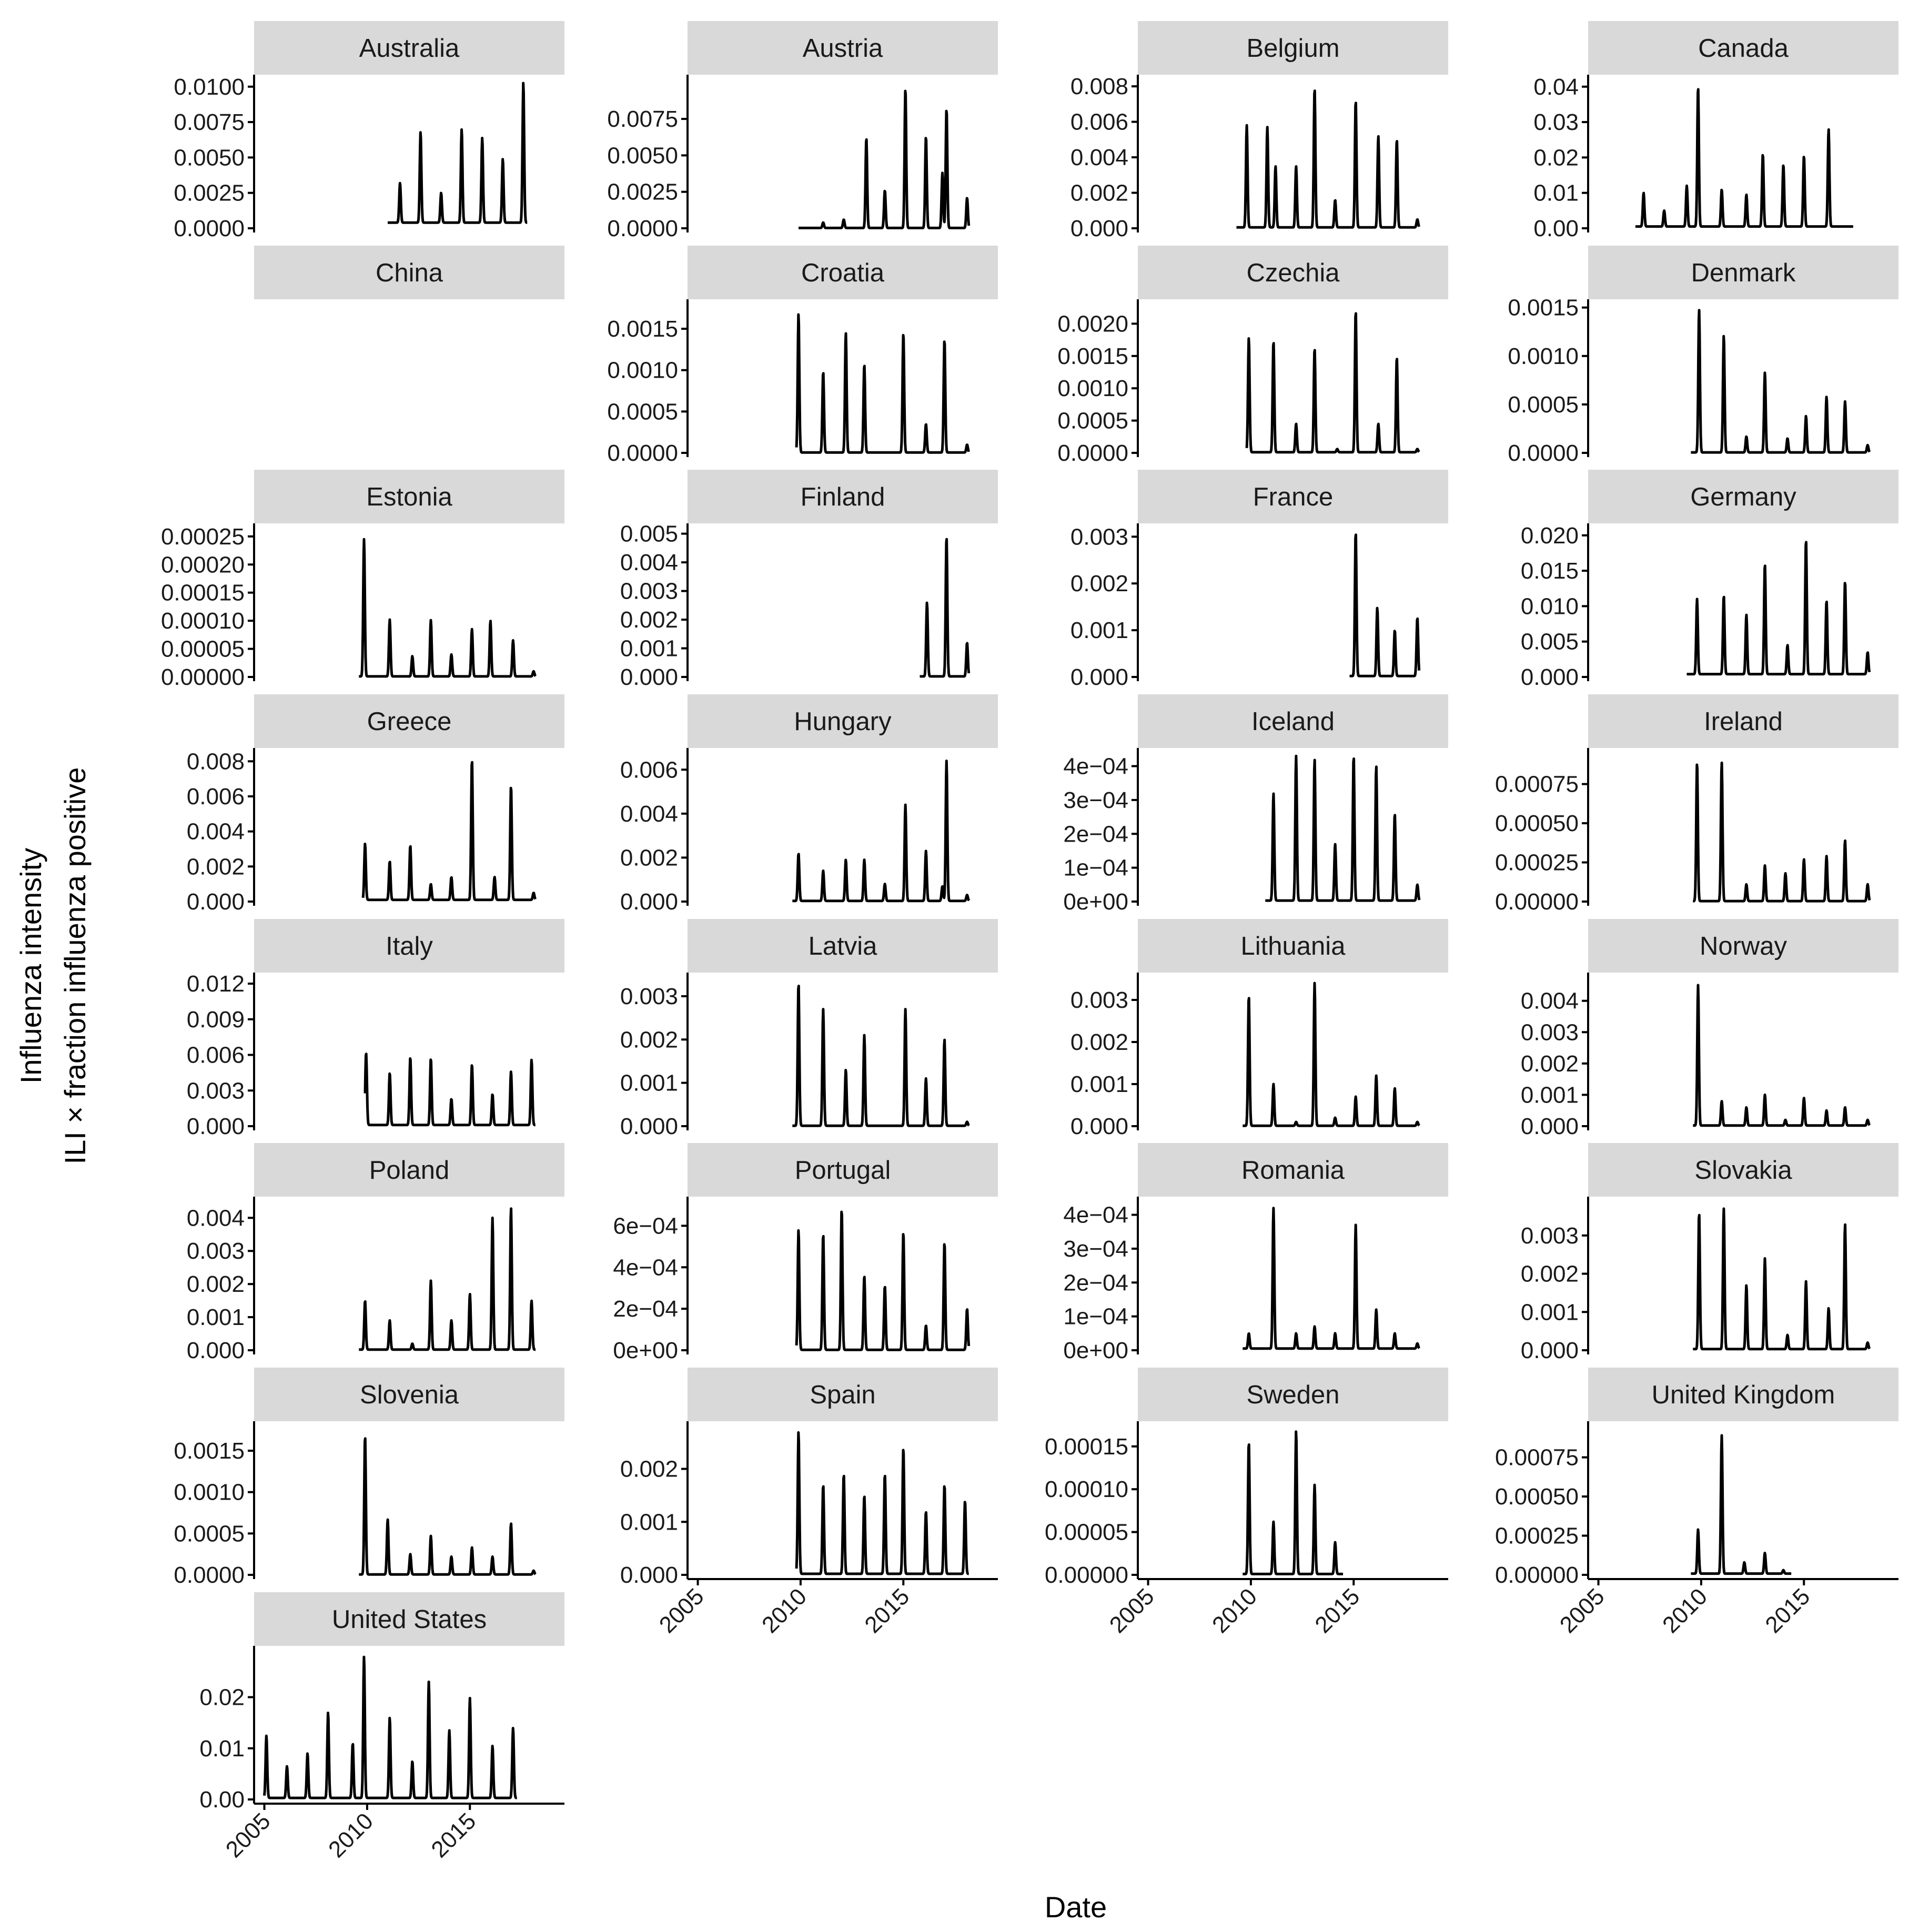 Image resolution: width=1919 pixels, height=1932 pixels. Describe the element at coordinates (1092, 324) in the screenshot. I see `y-tick-label: 0.0020` at that location.